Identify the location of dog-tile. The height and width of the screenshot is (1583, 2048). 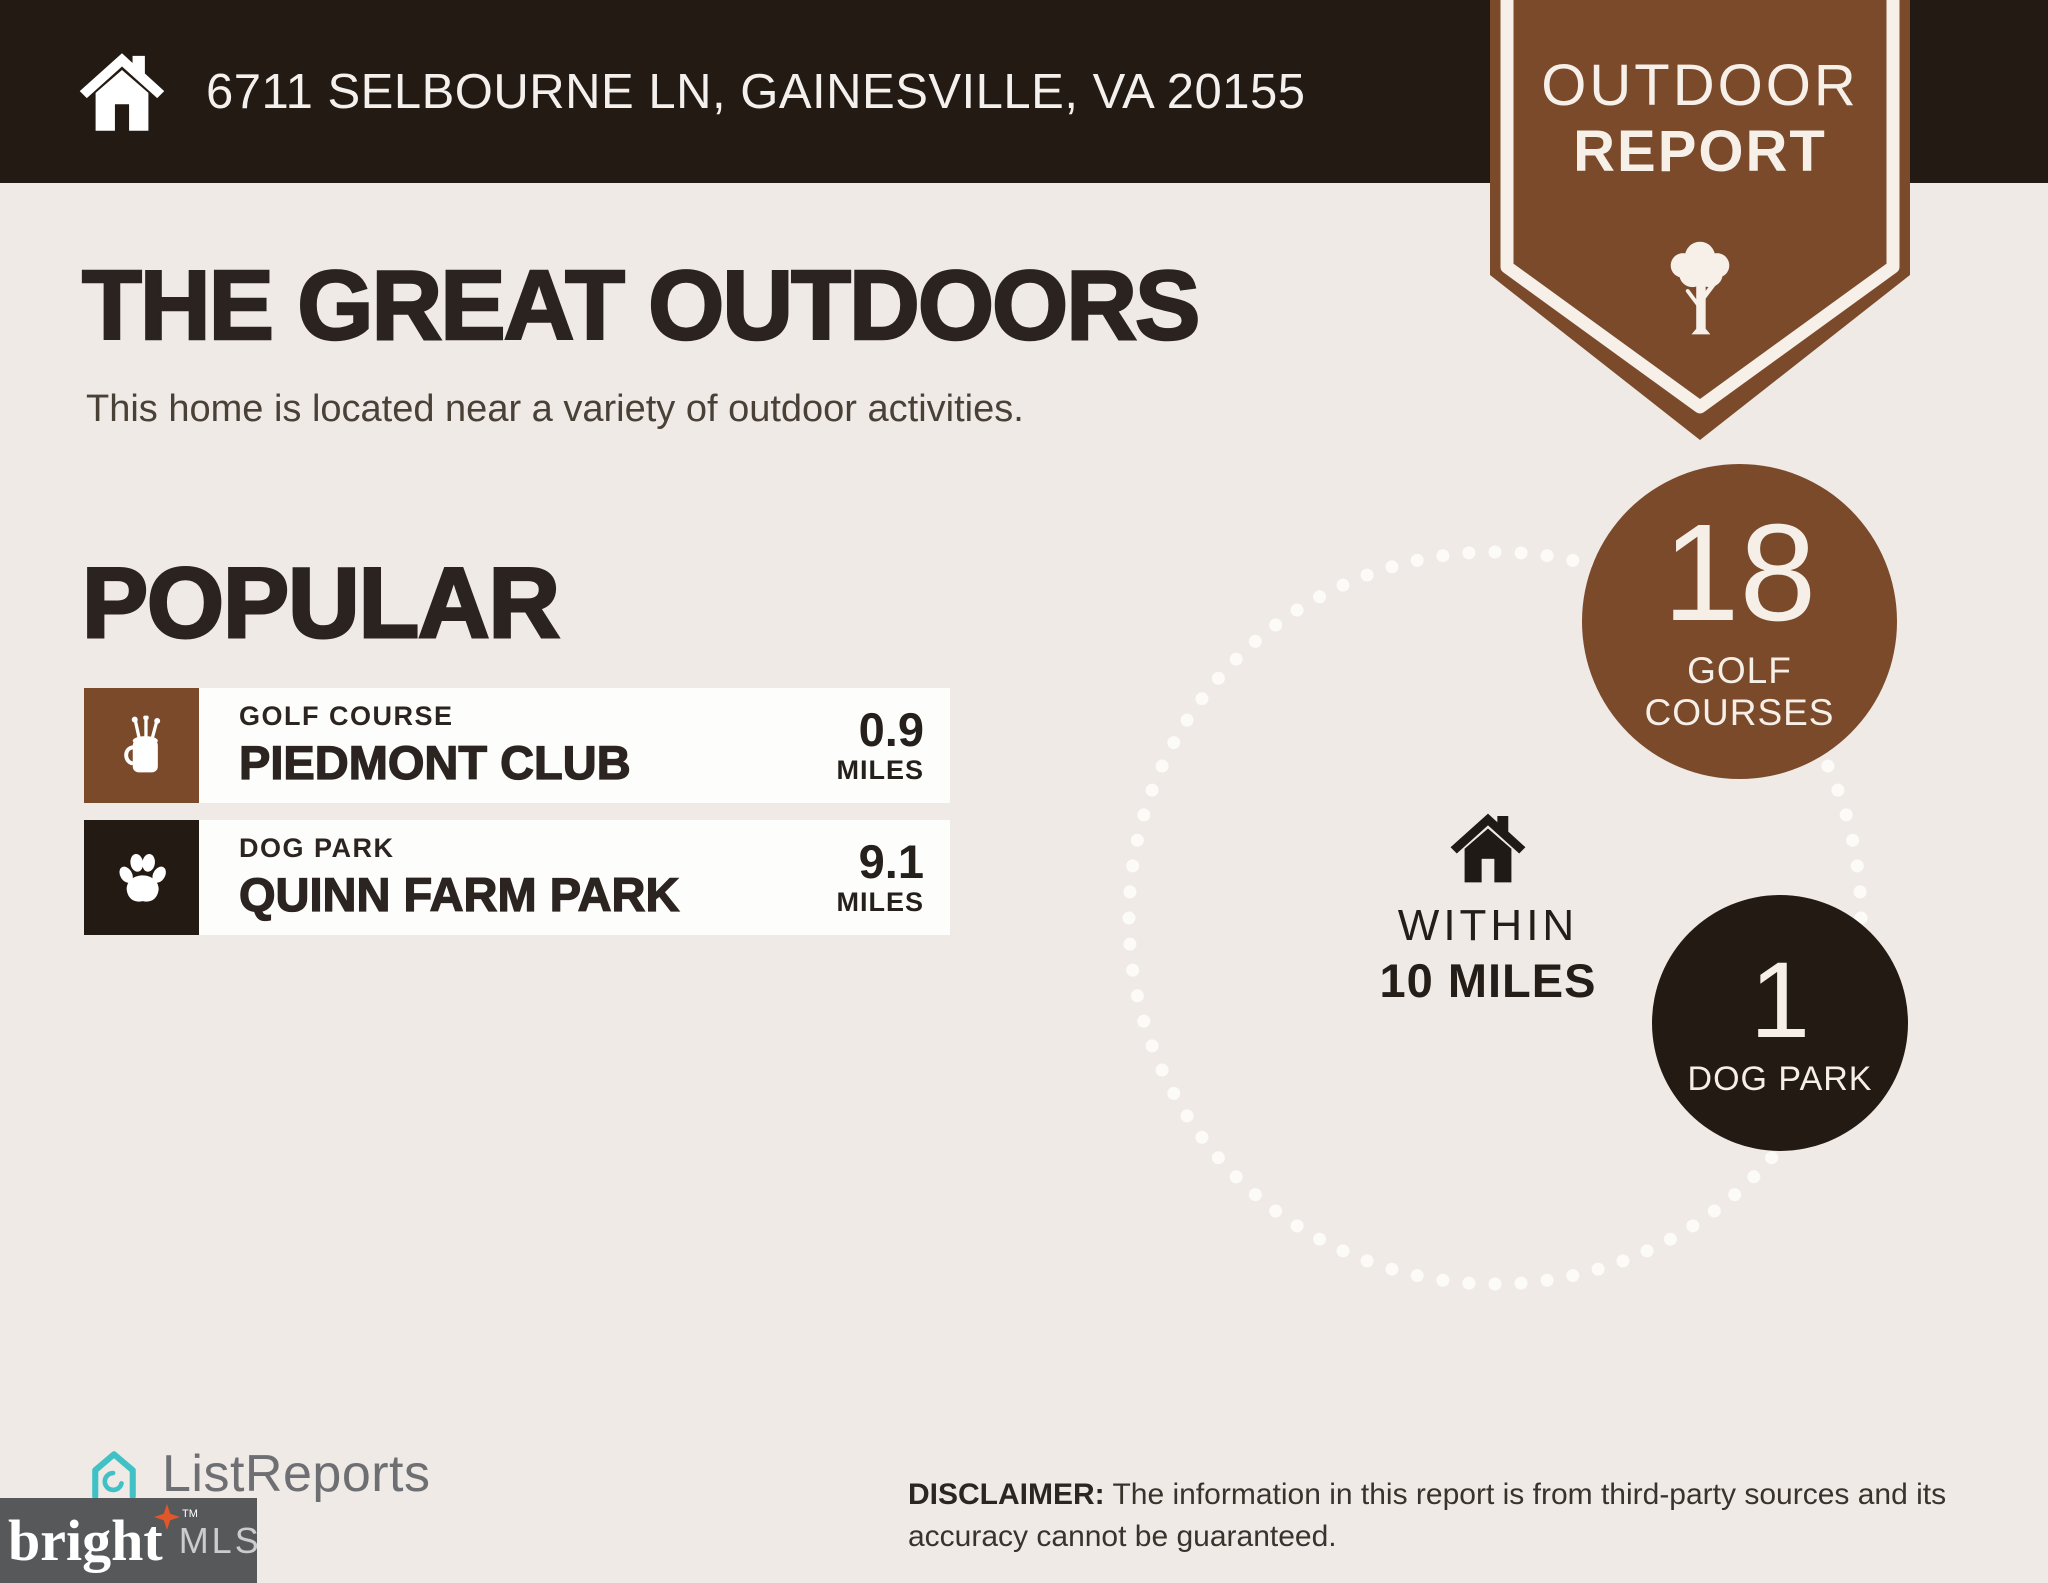
(141, 877).